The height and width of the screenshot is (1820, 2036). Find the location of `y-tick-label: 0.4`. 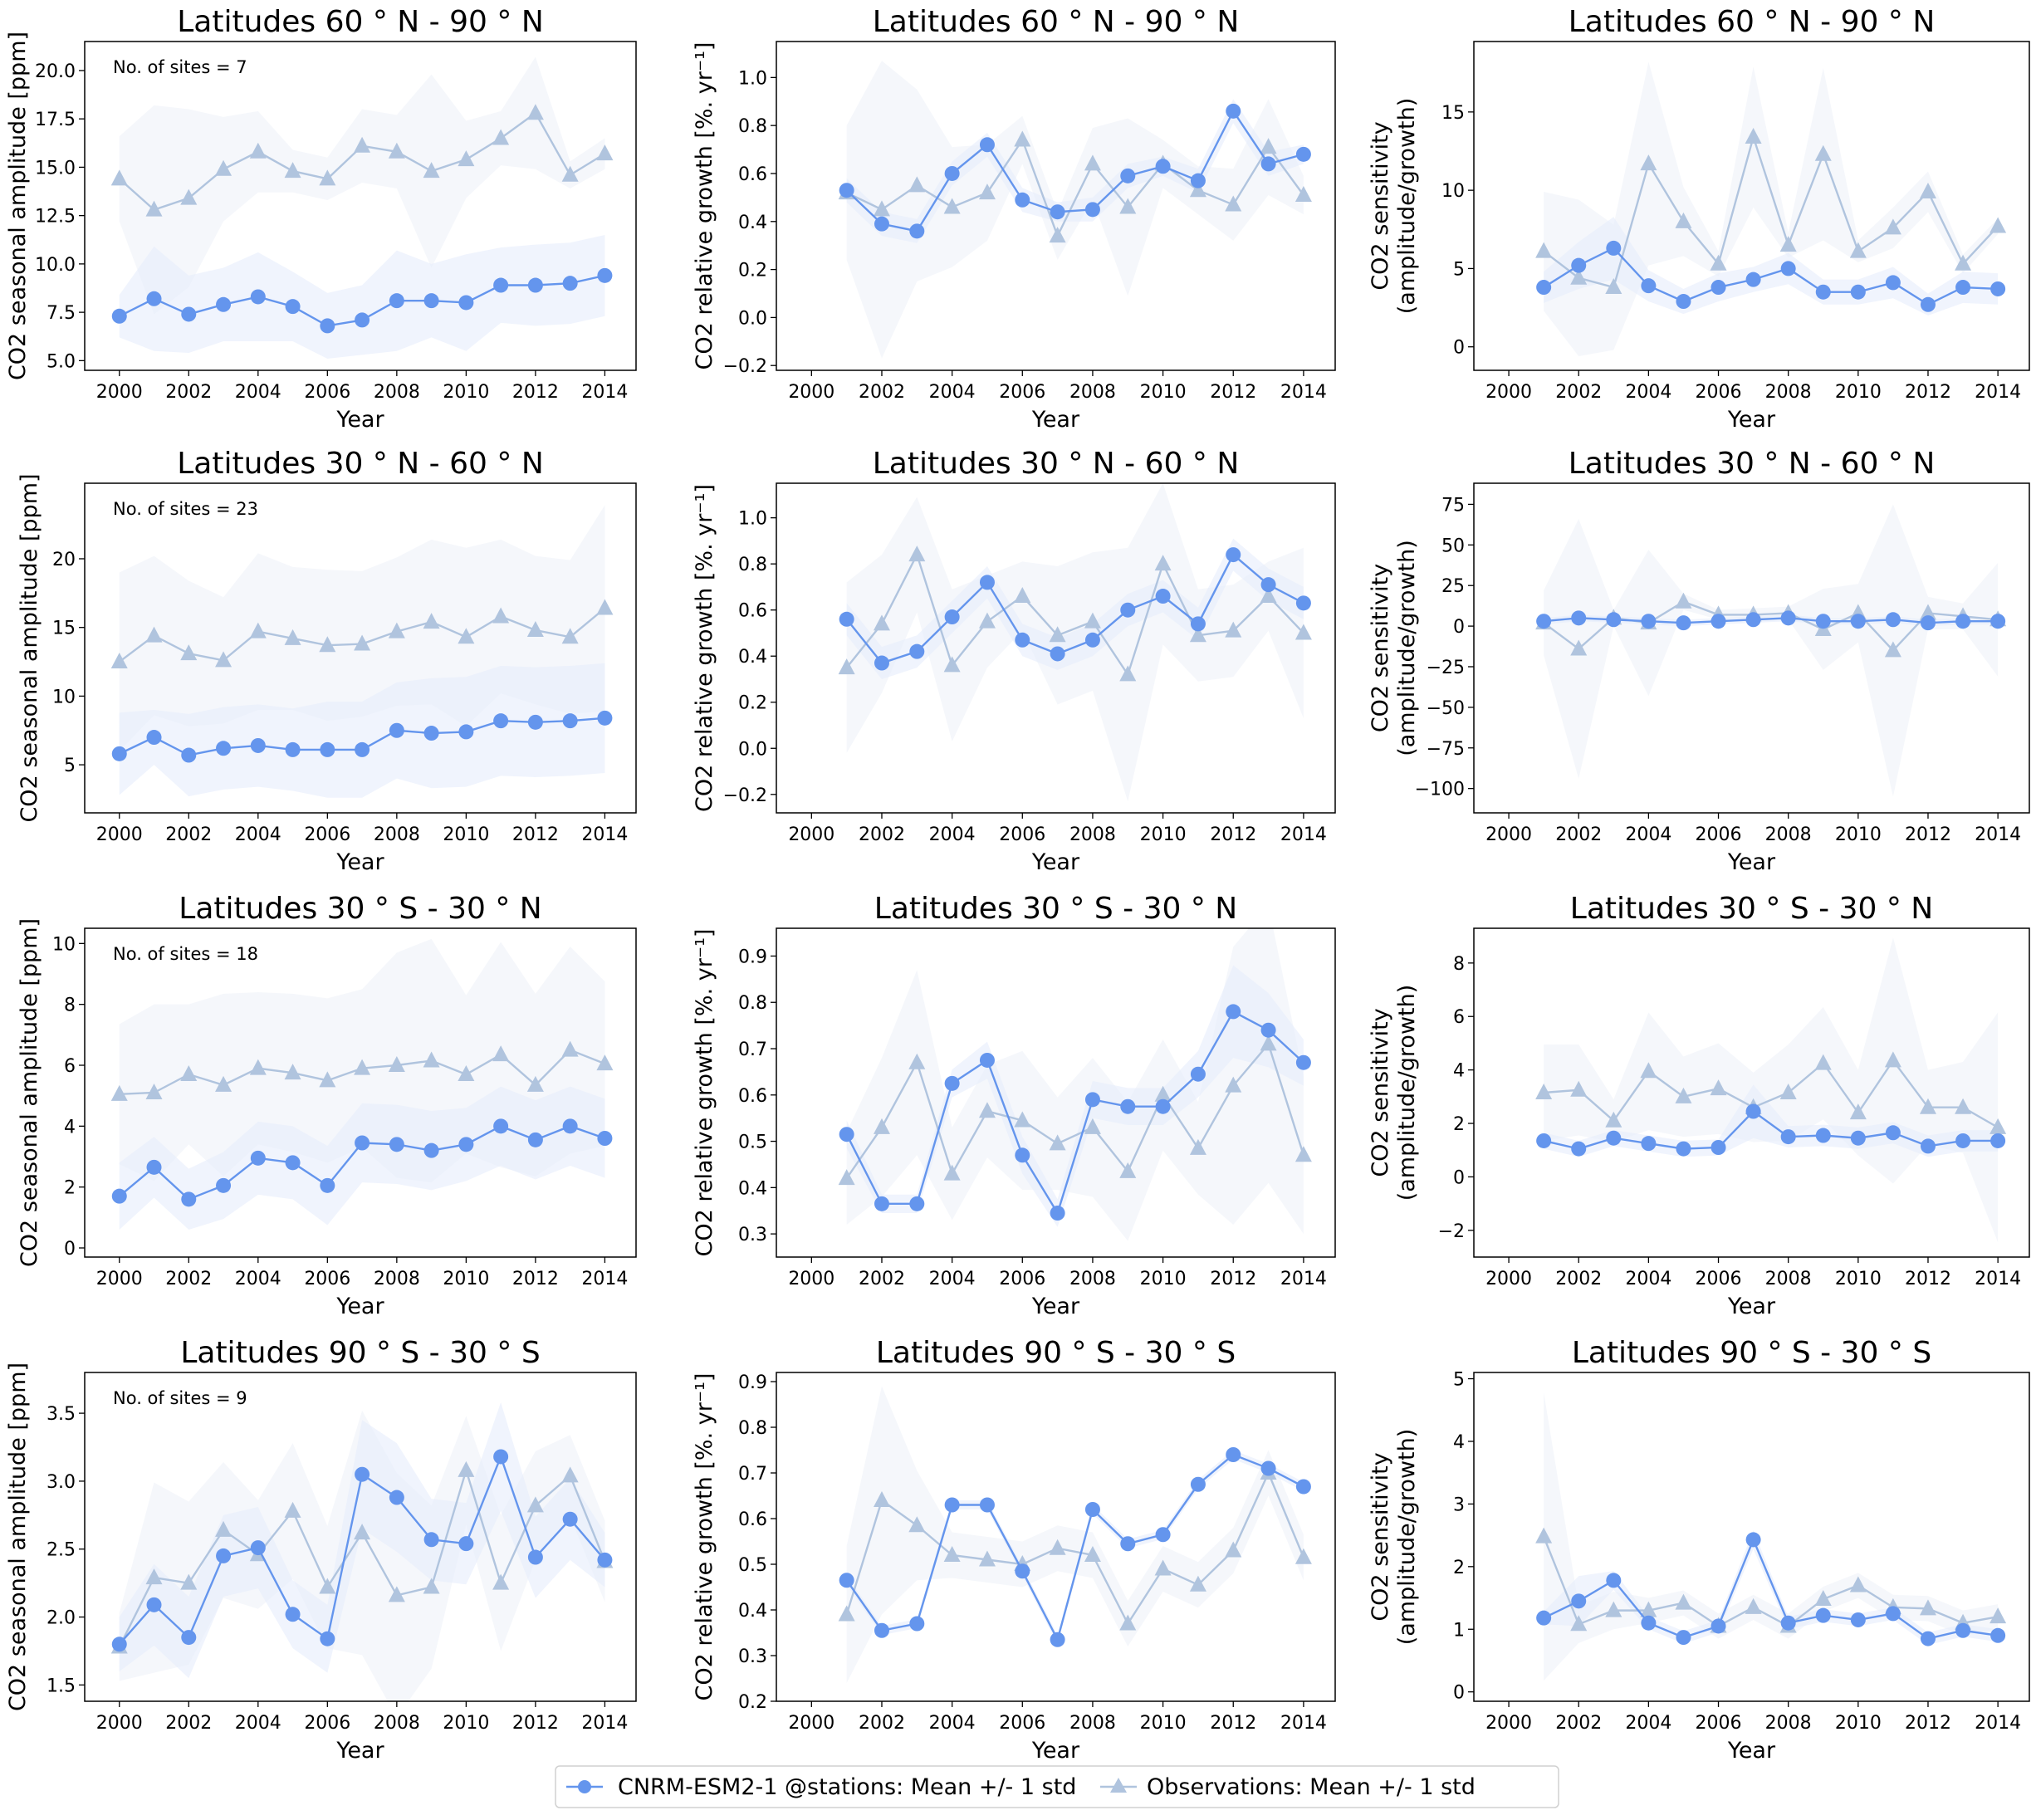

y-tick-label: 0.4 is located at coordinates (752, 1188).